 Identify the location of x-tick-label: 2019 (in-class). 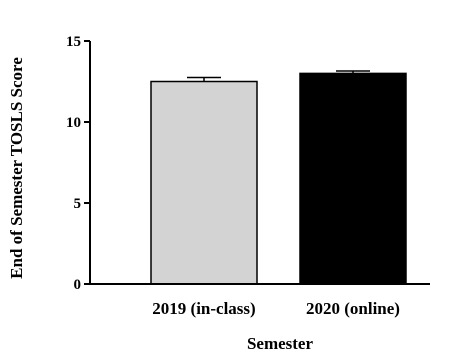
(203, 308).